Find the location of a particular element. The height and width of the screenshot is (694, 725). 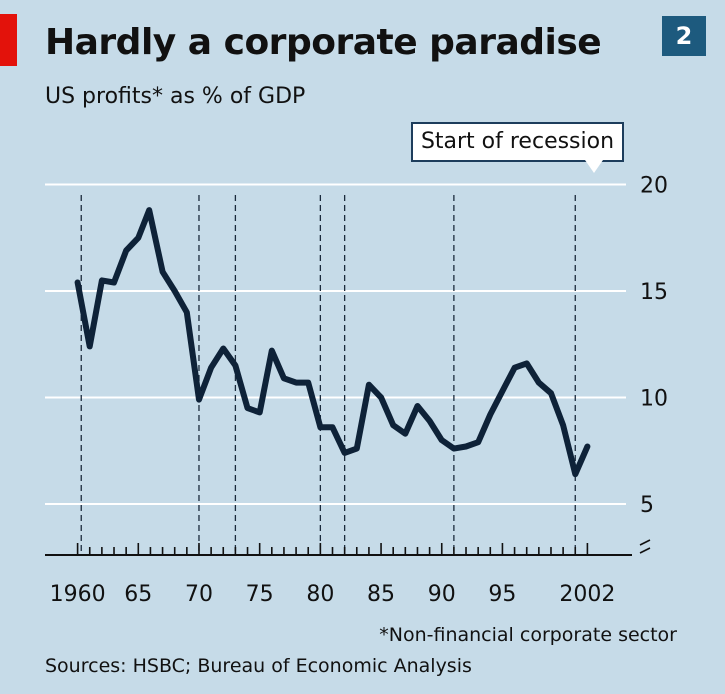

x-tick-label-2002: 2002 is located at coordinates (587, 594).